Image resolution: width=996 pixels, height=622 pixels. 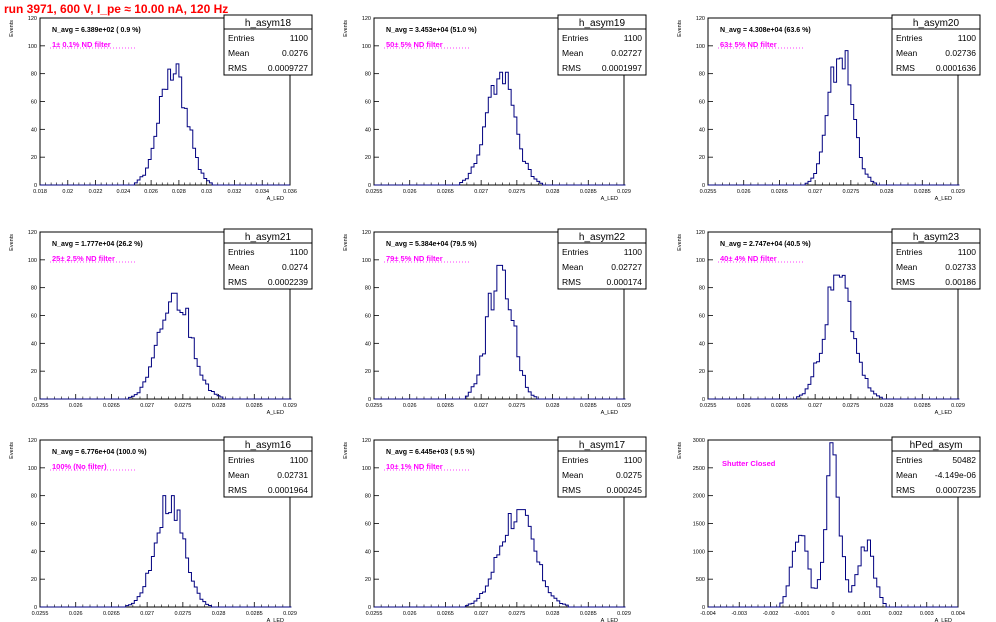 What do you see at coordinates (268, 23) in the screenshot?
I see `histogram-name: h_asym18` at bounding box center [268, 23].